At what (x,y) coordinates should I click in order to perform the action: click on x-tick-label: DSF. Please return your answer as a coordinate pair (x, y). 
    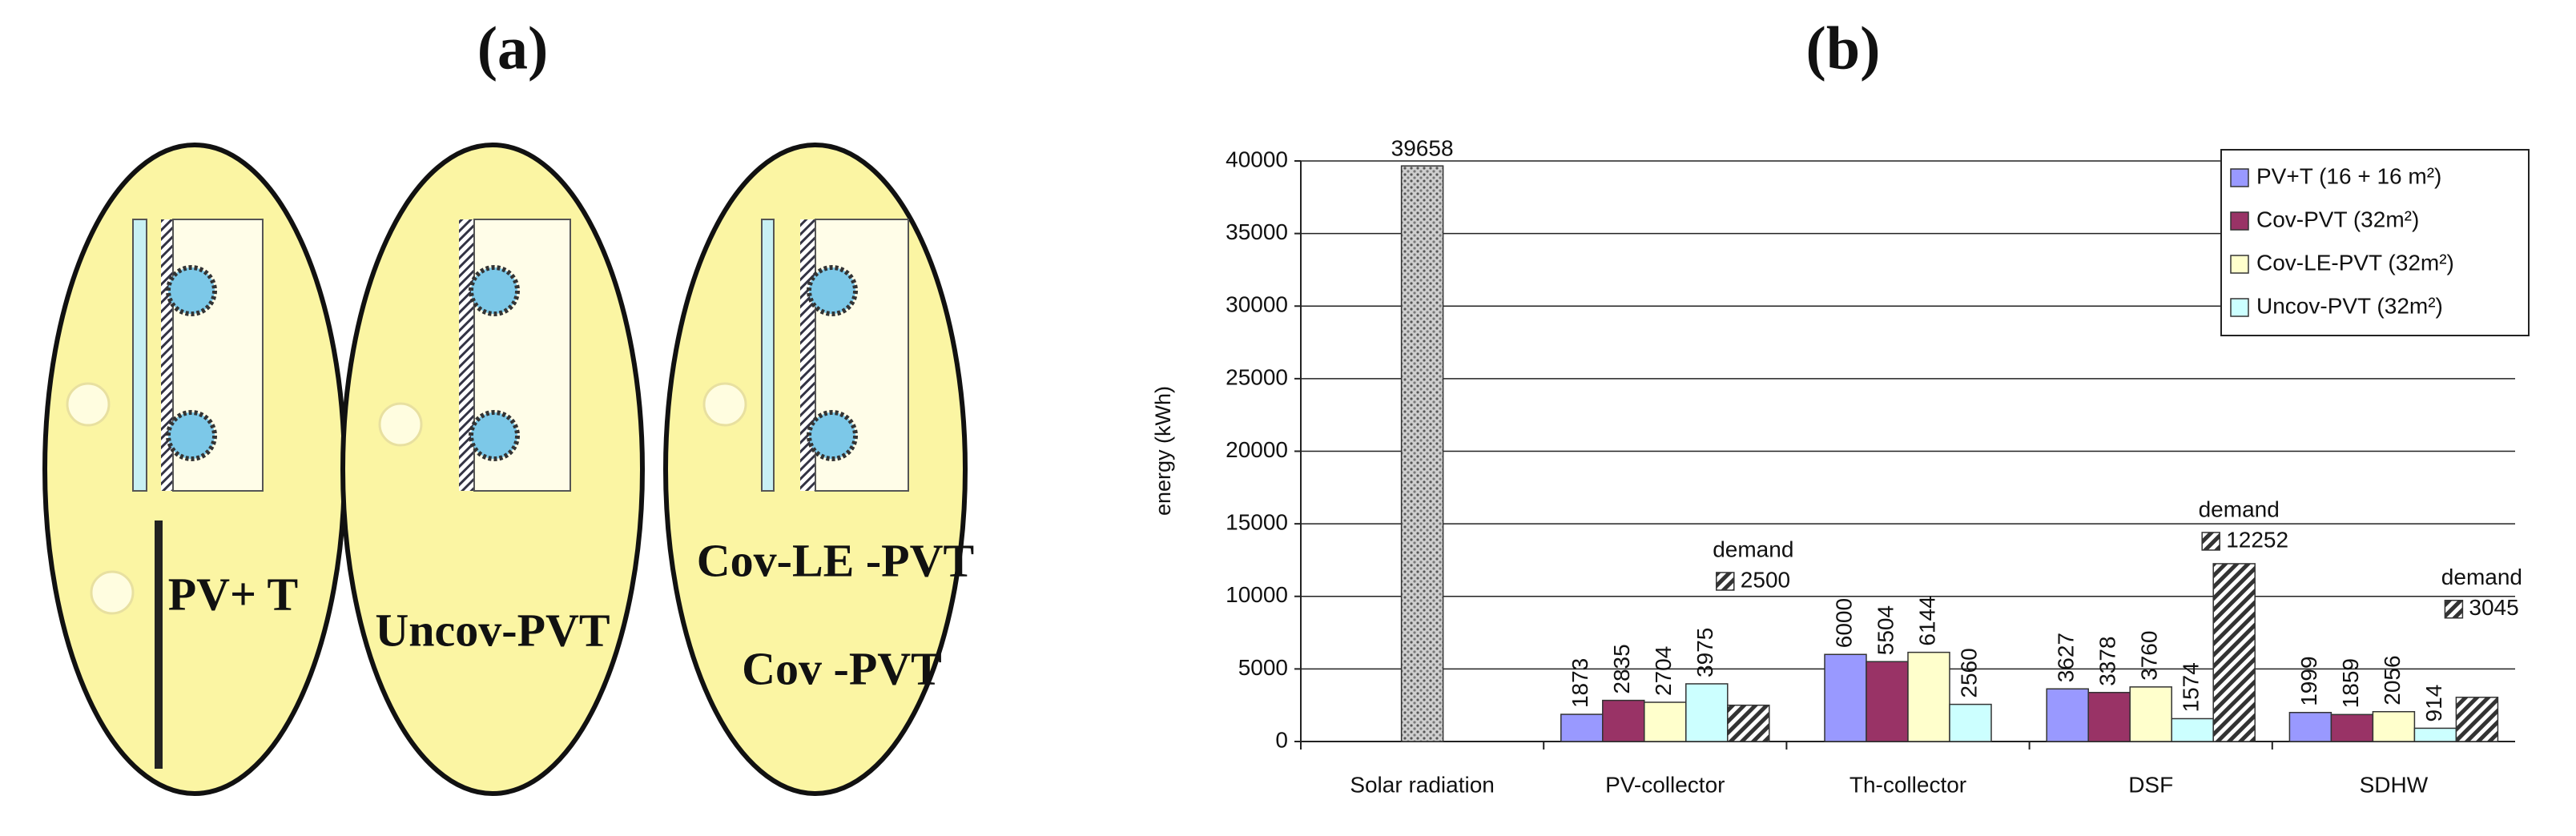
    Looking at the image, I should click on (2150, 784).